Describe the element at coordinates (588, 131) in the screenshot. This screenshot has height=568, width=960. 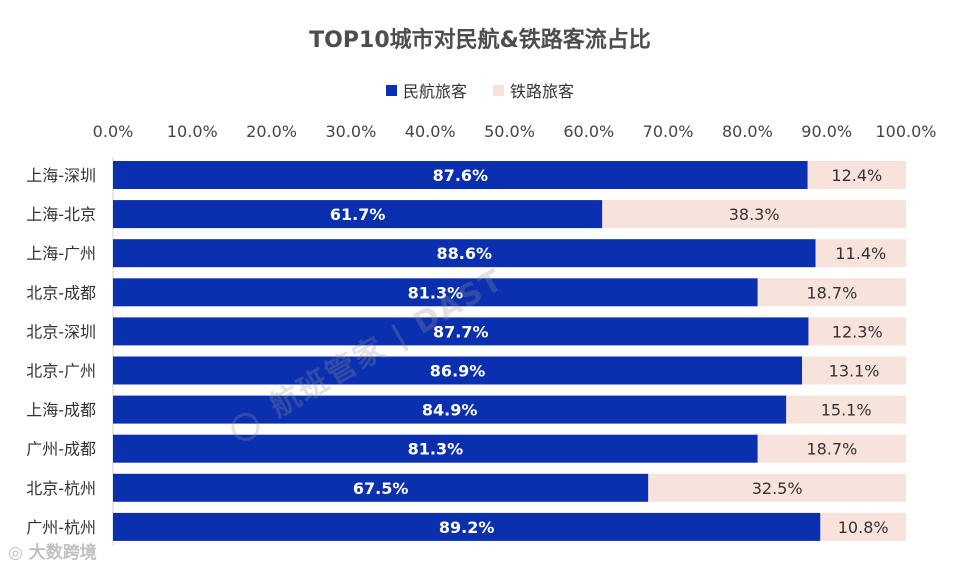
I see `x-tick-label: 60.0%` at that location.